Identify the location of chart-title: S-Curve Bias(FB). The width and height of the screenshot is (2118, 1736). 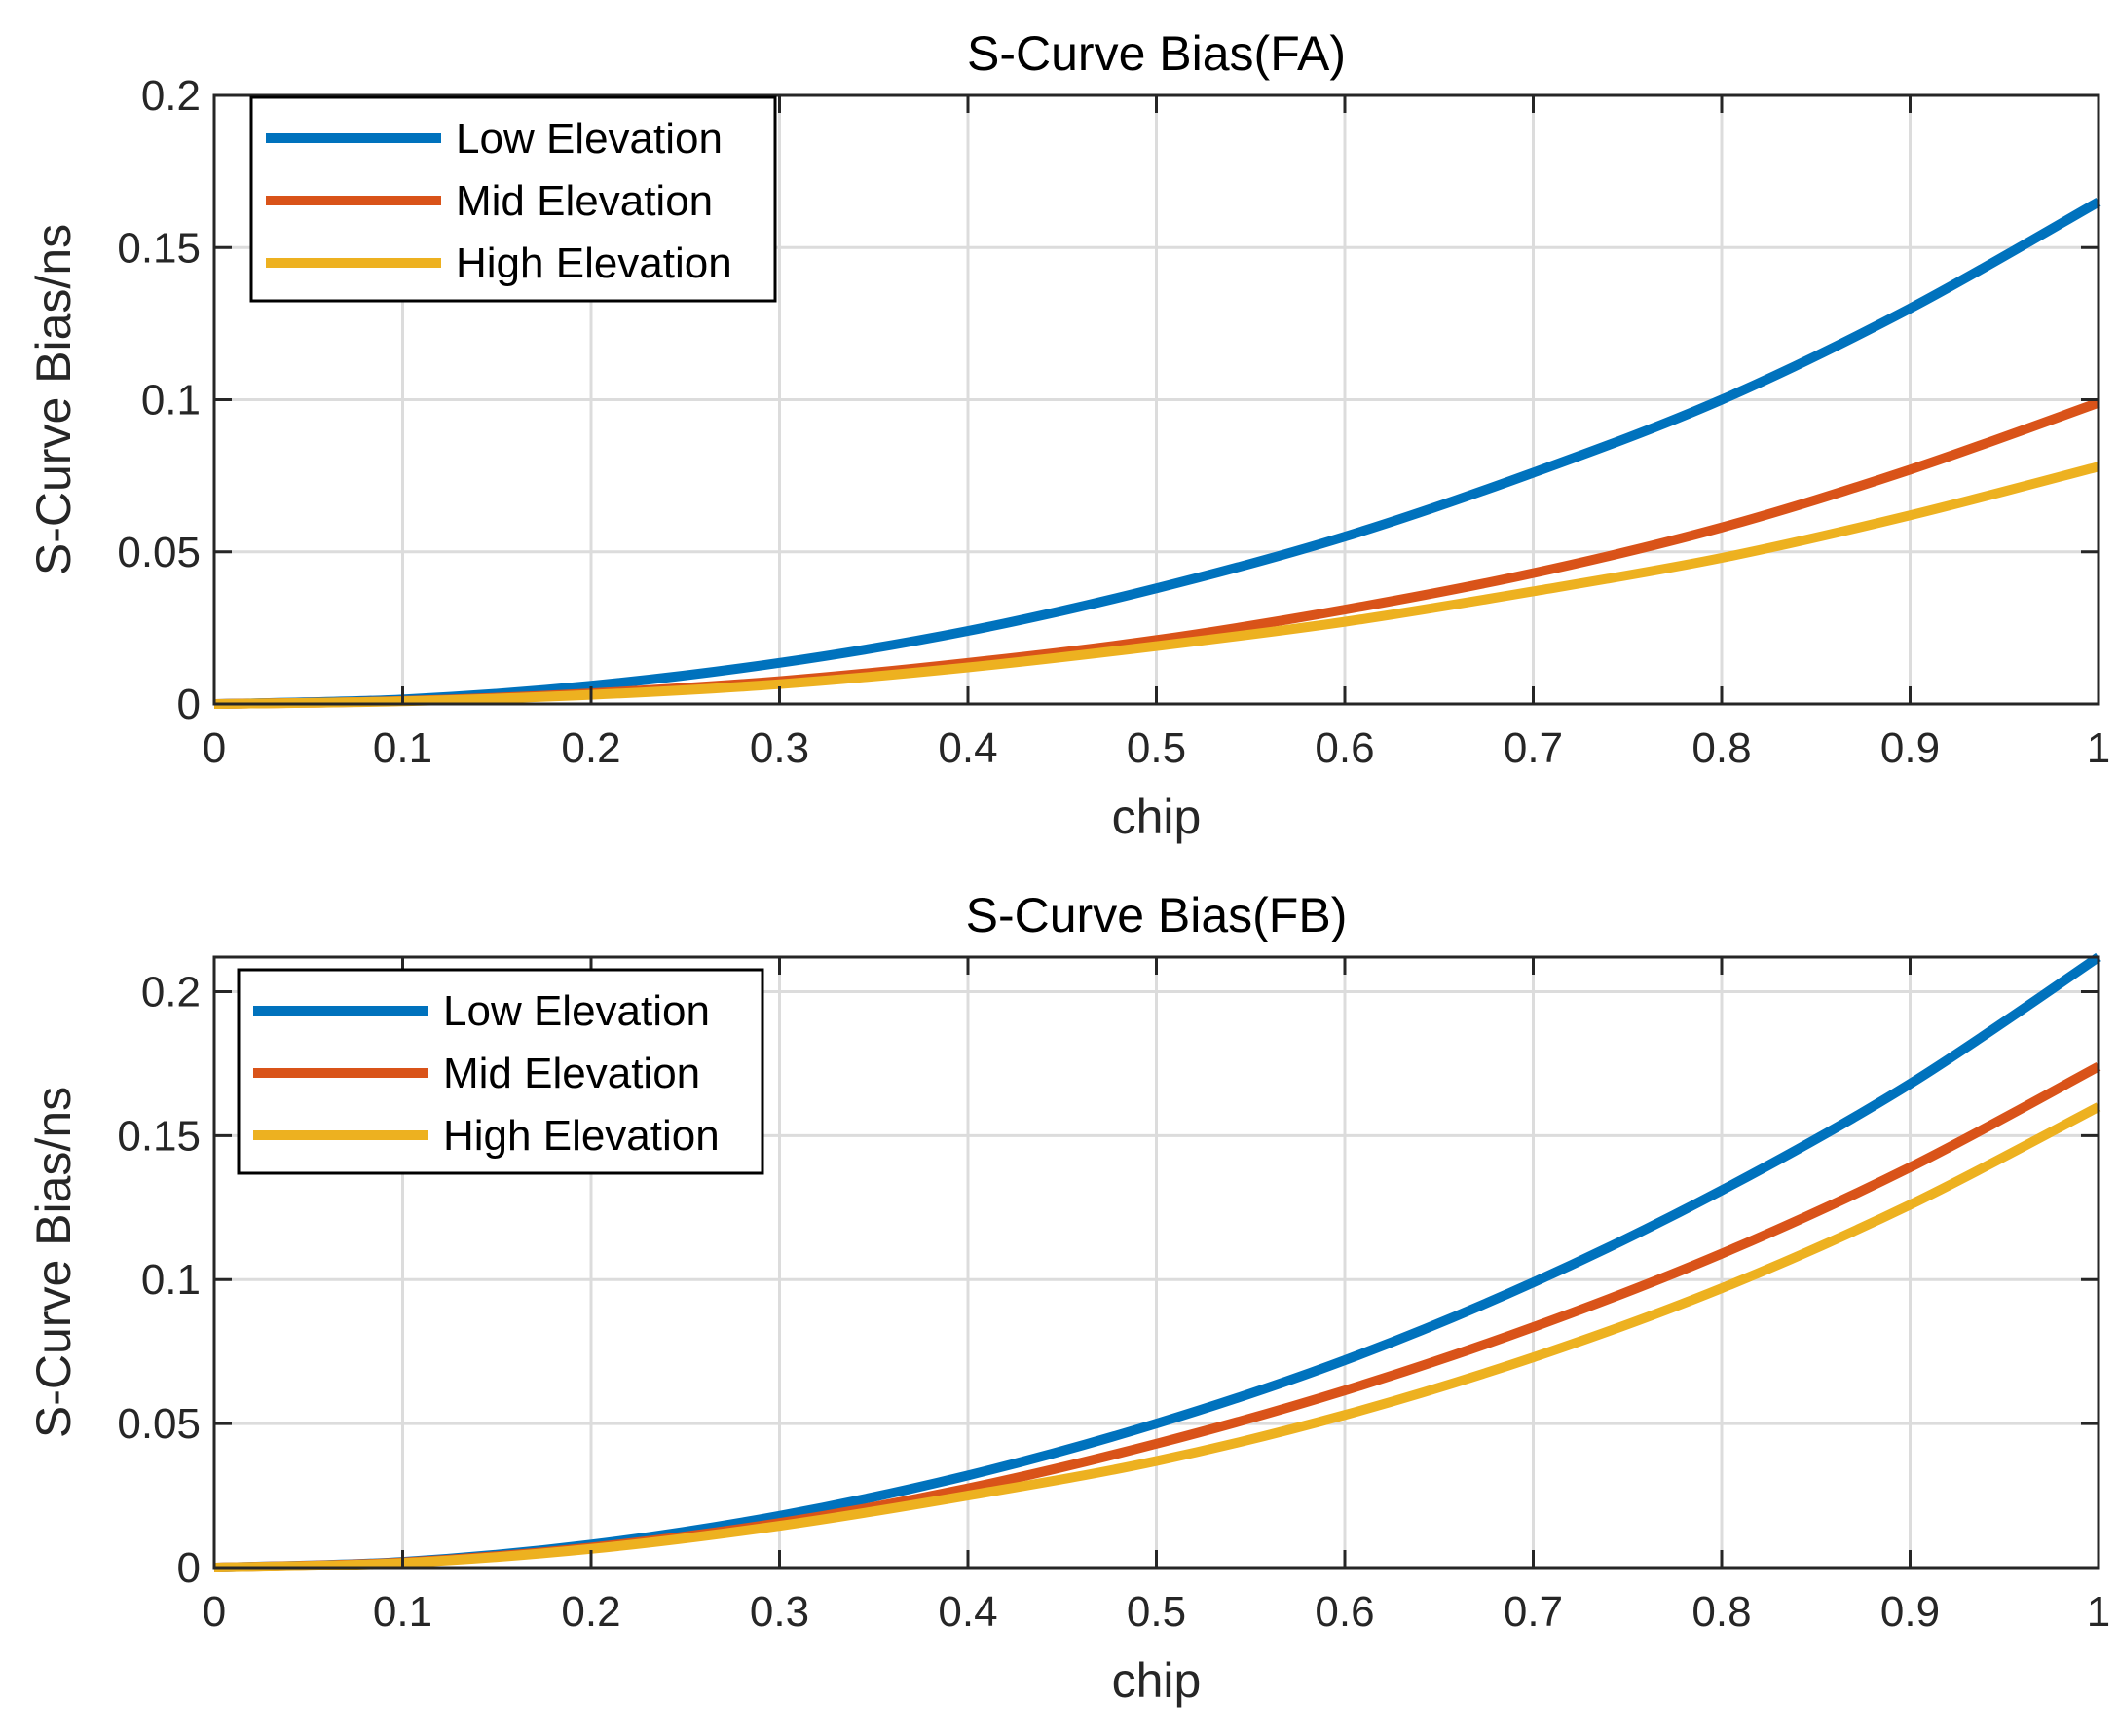
(1157, 915).